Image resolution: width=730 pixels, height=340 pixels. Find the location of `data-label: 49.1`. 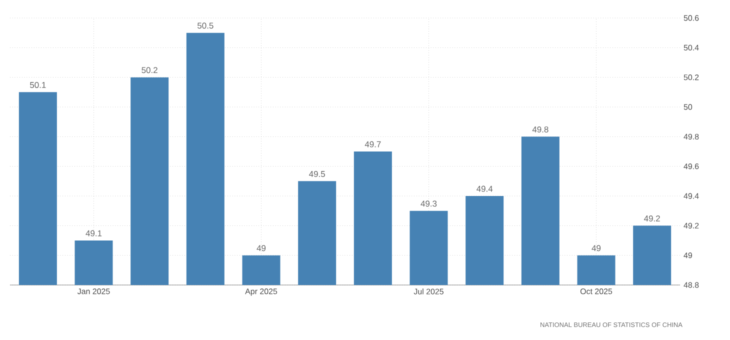

data-label: 49.1 is located at coordinates (94, 233).